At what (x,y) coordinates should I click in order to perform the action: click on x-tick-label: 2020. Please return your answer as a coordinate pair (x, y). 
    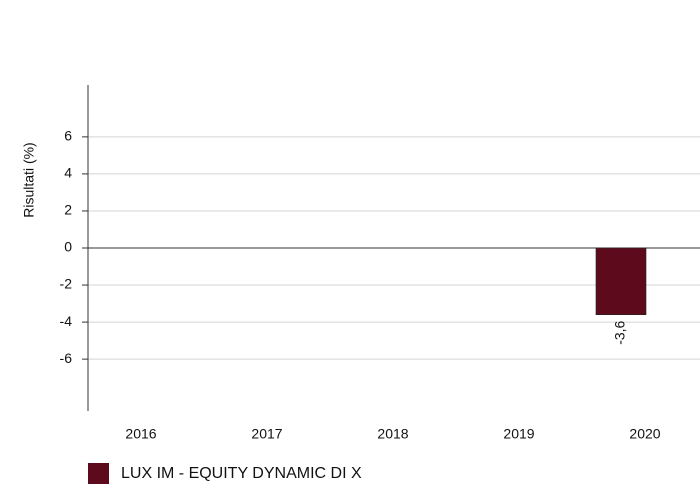
    Looking at the image, I should click on (644, 434).